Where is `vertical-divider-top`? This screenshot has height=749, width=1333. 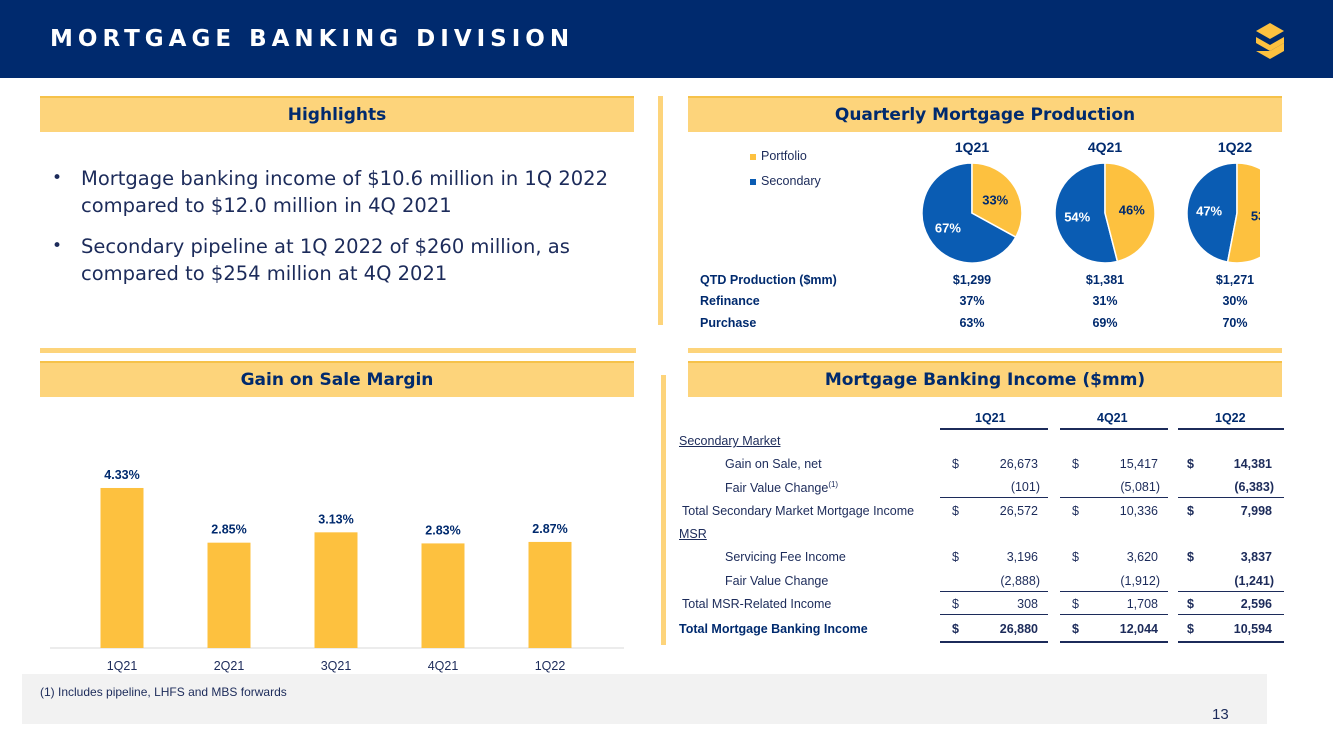
vertical-divider-top is located at coordinates (660, 210).